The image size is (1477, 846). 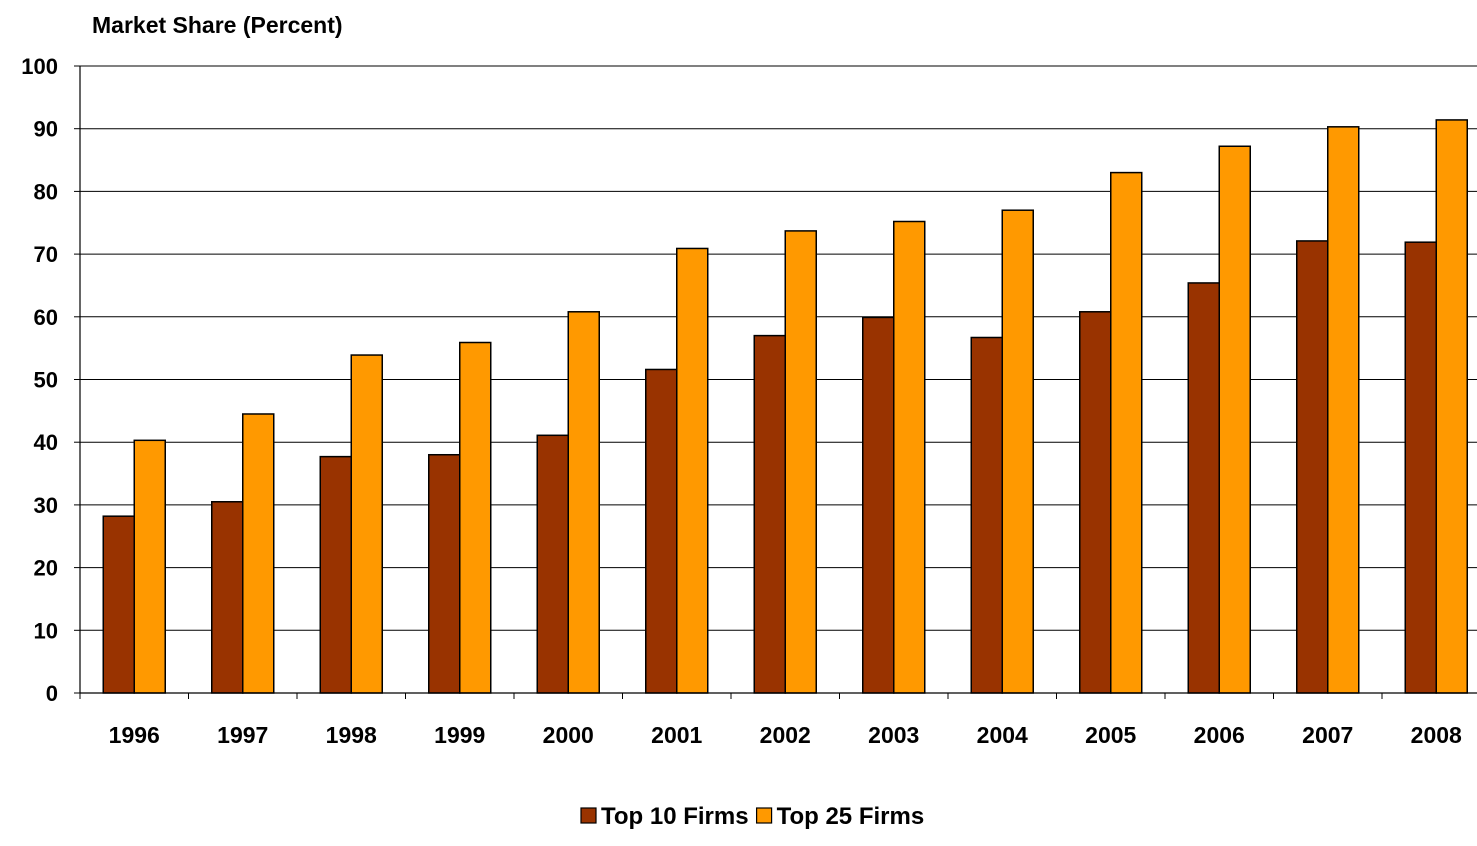 What do you see at coordinates (893, 735) in the screenshot?
I see `x-tick-label: 2003` at bounding box center [893, 735].